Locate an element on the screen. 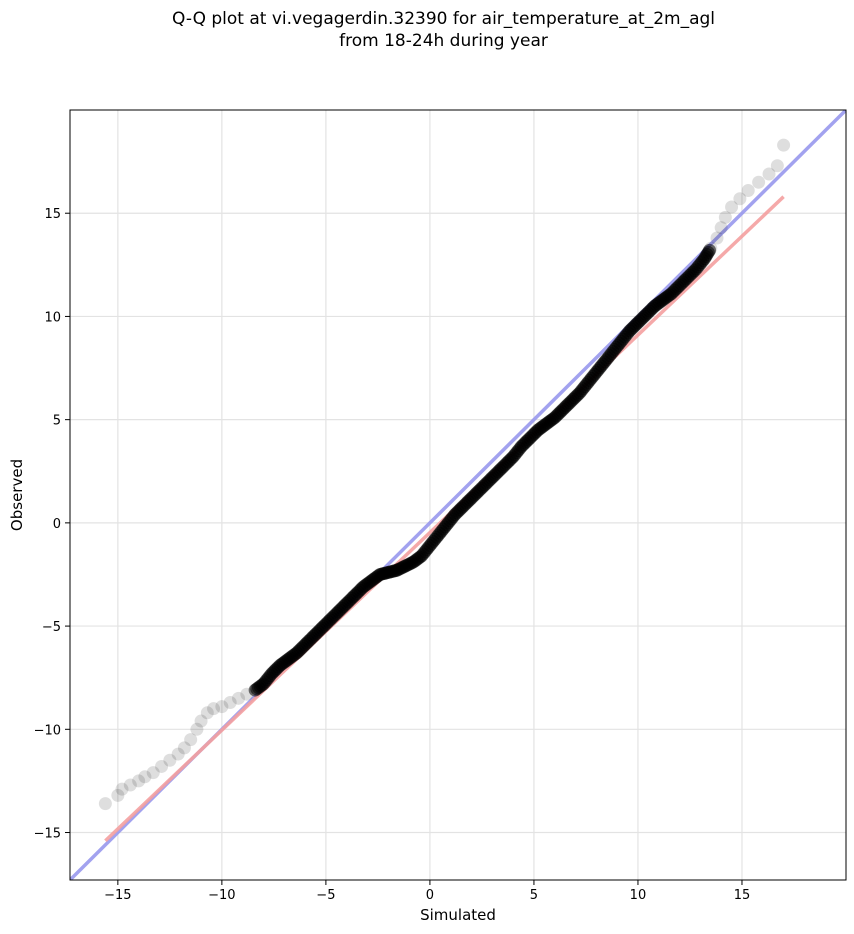 This screenshot has height=934, width=854. x-tick-label: 0 is located at coordinates (430, 895).